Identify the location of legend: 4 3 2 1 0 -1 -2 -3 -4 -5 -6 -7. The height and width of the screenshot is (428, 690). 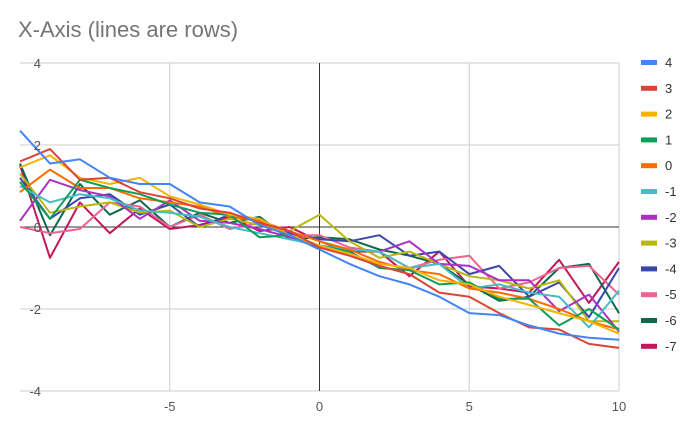
(659, 204).